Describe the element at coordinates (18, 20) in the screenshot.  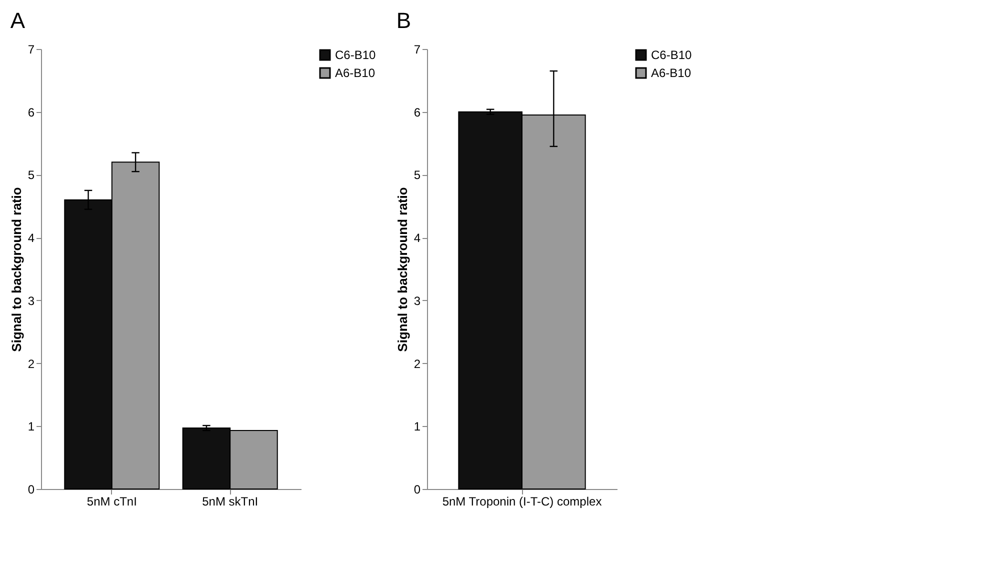
I see `text: A` at that location.